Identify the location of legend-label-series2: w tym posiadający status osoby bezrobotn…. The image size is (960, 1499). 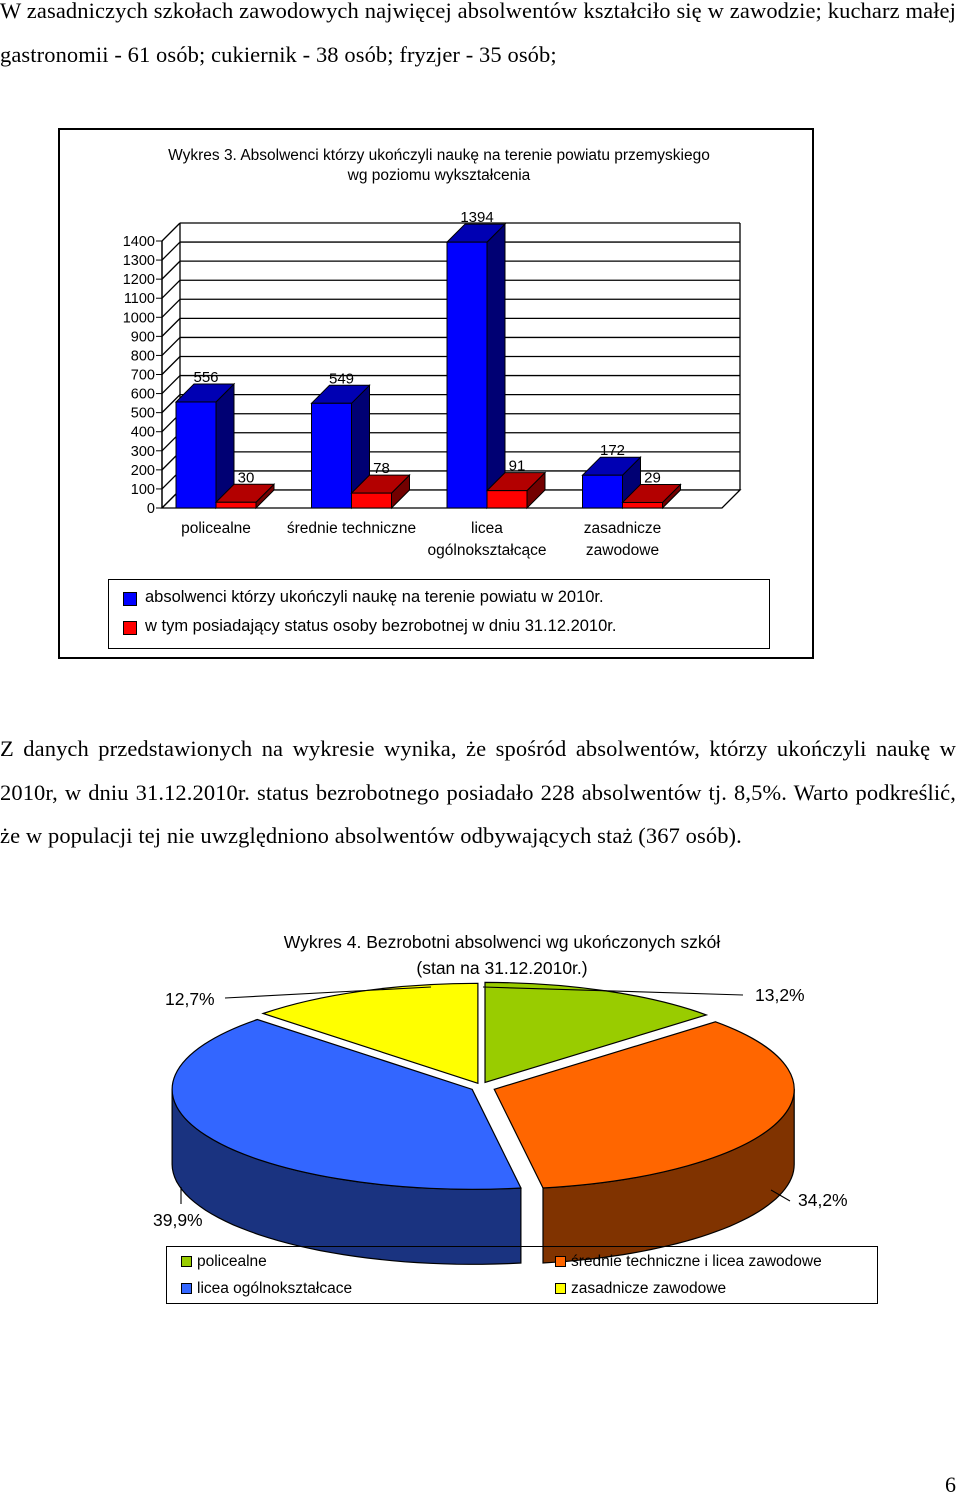
(381, 626).